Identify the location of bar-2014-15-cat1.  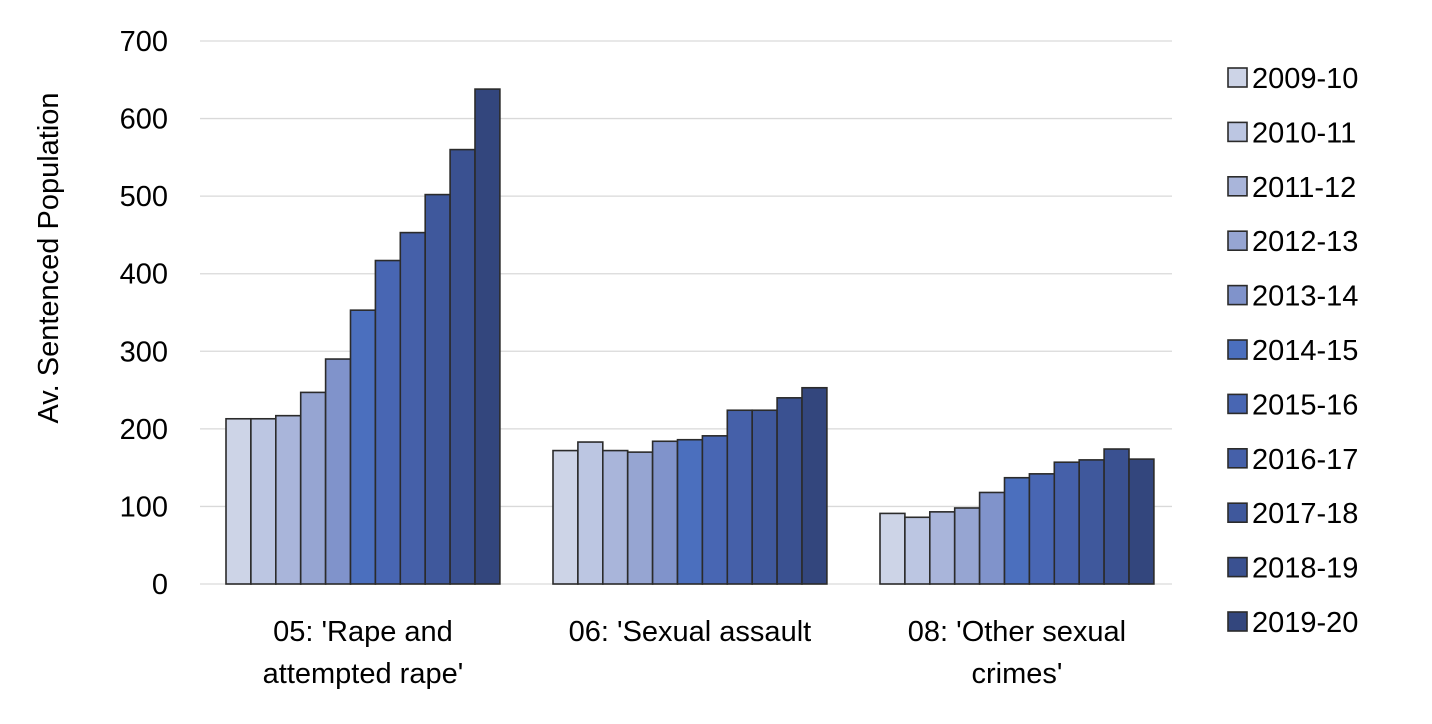
(363, 447).